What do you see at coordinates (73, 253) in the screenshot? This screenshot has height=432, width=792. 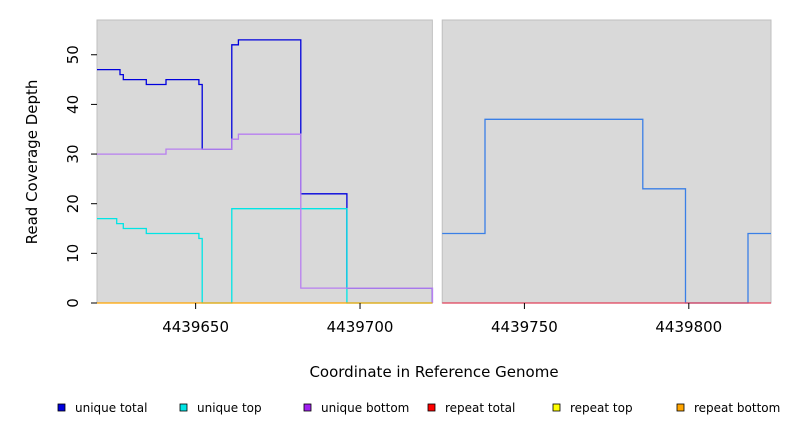 I see `y-tick-label: 10` at bounding box center [73, 253].